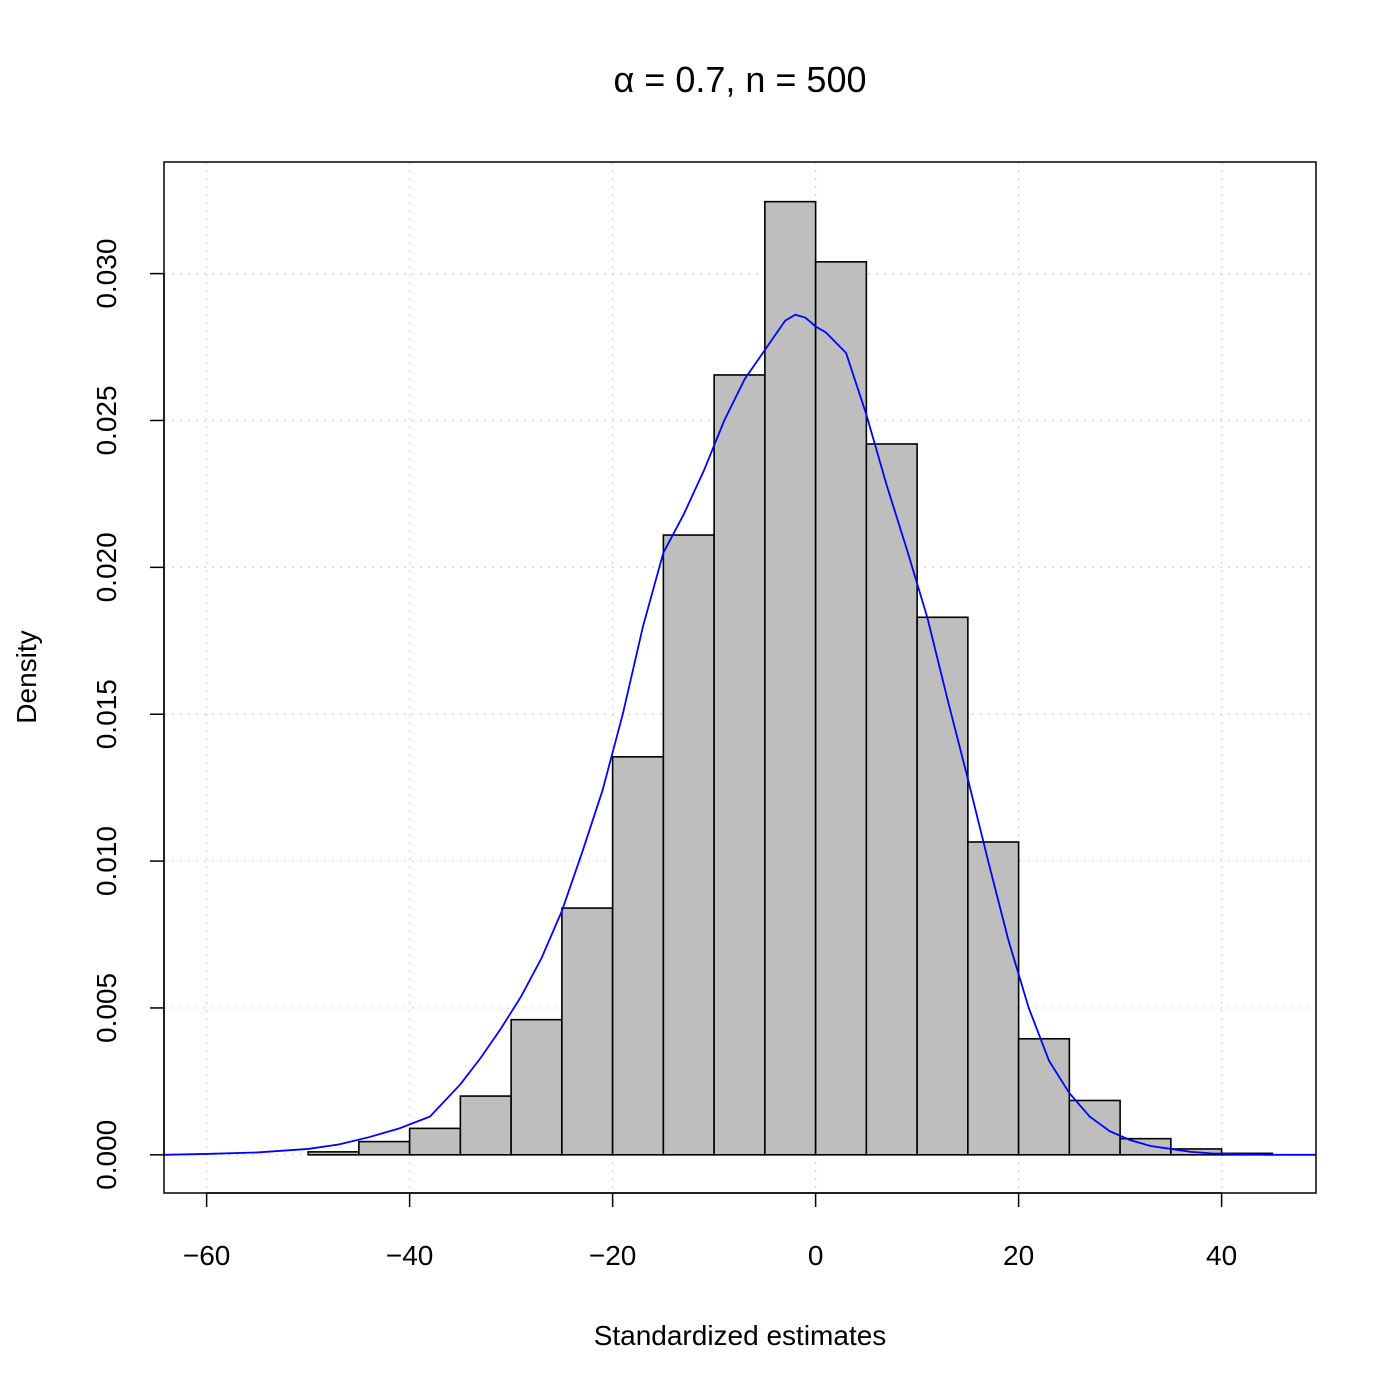  I want to click on x-tick-label: 0, so click(816, 1255).